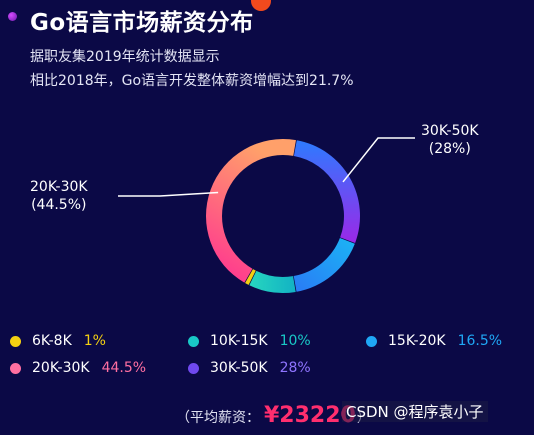 The image size is (534, 435). What do you see at coordinates (295, 341) in the screenshot?
I see `legend-value-10k-15k: 10%` at bounding box center [295, 341].